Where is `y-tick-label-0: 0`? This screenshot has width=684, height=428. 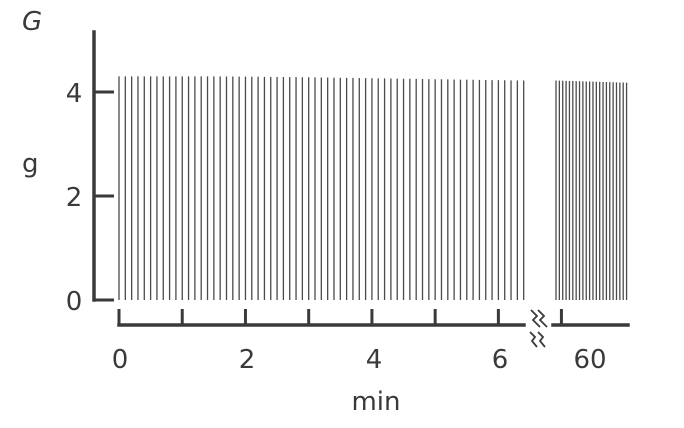 y-tick-label-0: 0 is located at coordinates (74, 302).